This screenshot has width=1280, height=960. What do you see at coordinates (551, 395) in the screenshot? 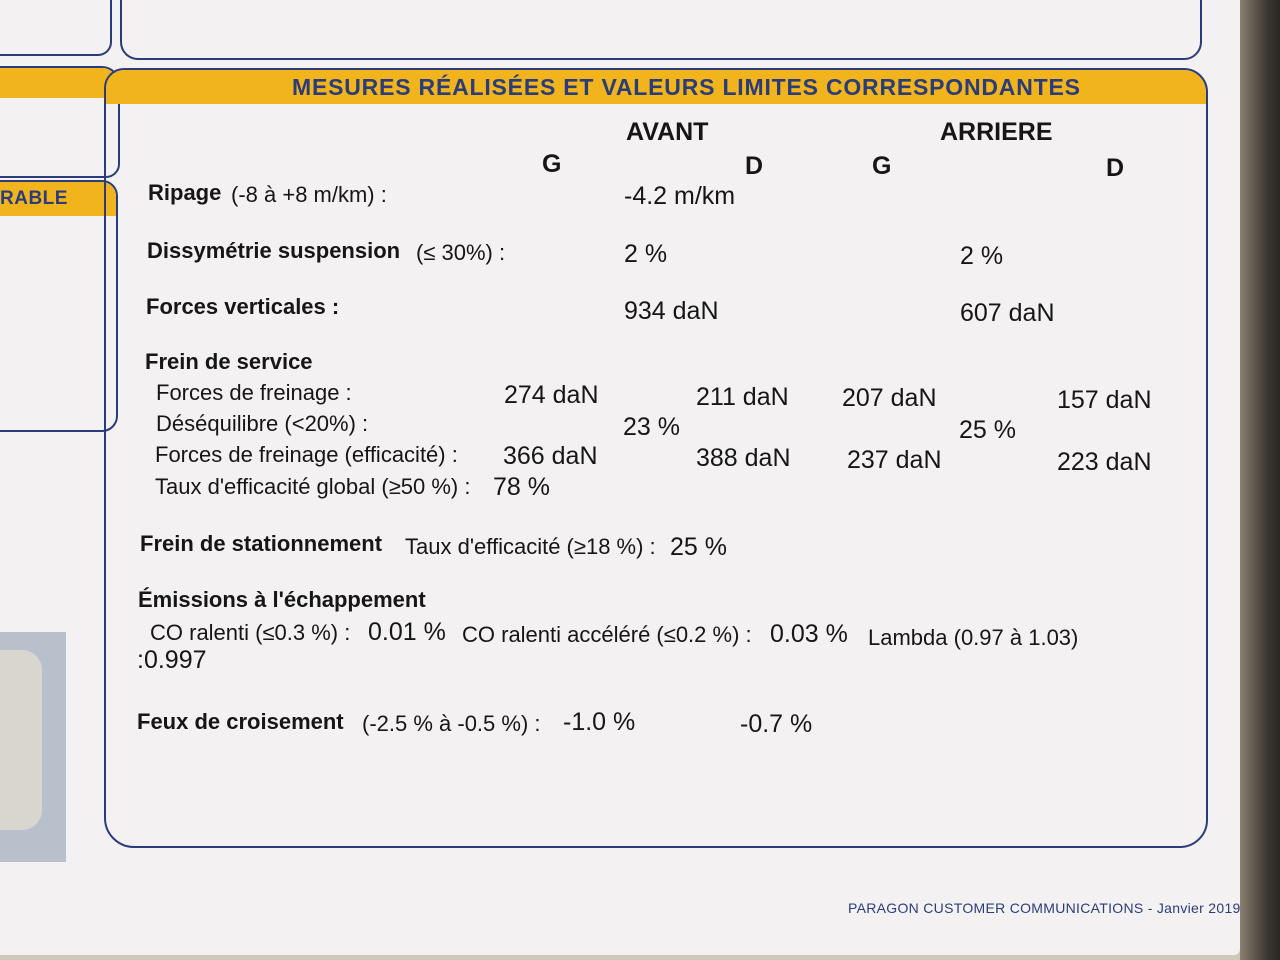
I see `forces-freinage-avant-g: 274 daN` at bounding box center [551, 395].